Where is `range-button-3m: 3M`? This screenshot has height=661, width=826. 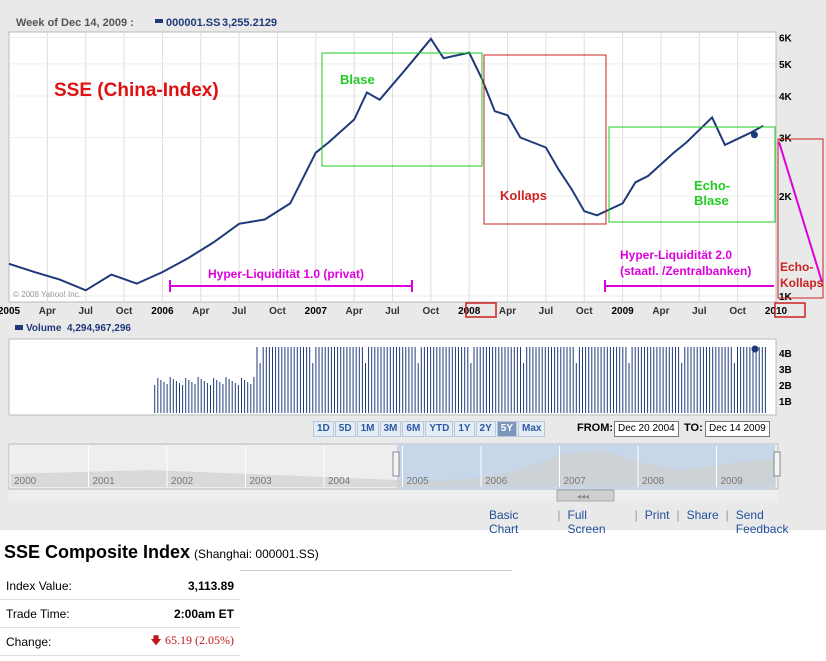 range-button-3m: 3M is located at coordinates (390, 429).